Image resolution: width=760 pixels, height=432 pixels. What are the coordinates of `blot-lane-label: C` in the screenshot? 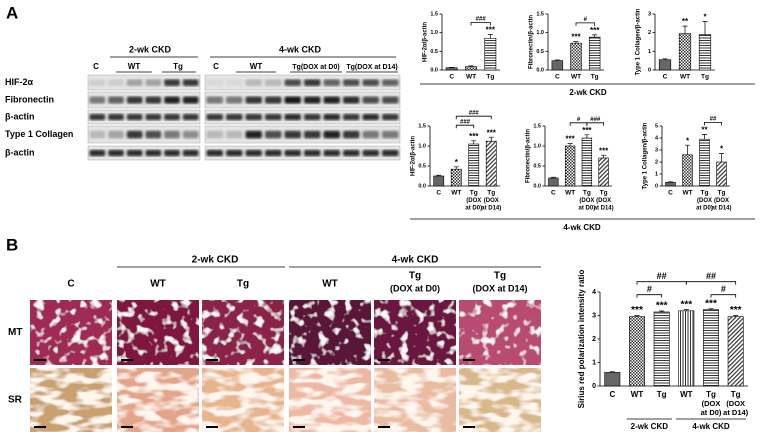 It's located at (216, 66).